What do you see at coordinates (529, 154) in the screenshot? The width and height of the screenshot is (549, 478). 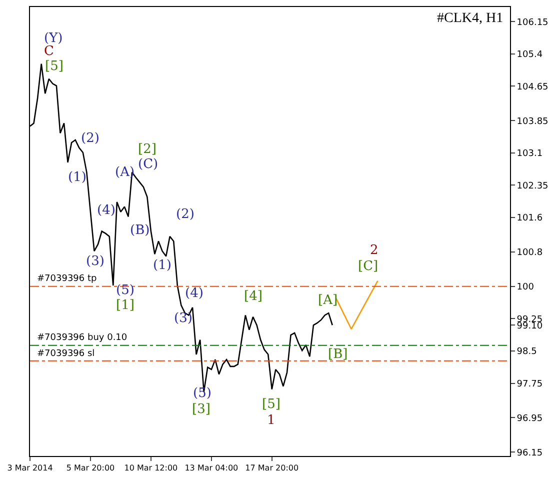 I see `y-tick-label: 103.1` at bounding box center [529, 154].